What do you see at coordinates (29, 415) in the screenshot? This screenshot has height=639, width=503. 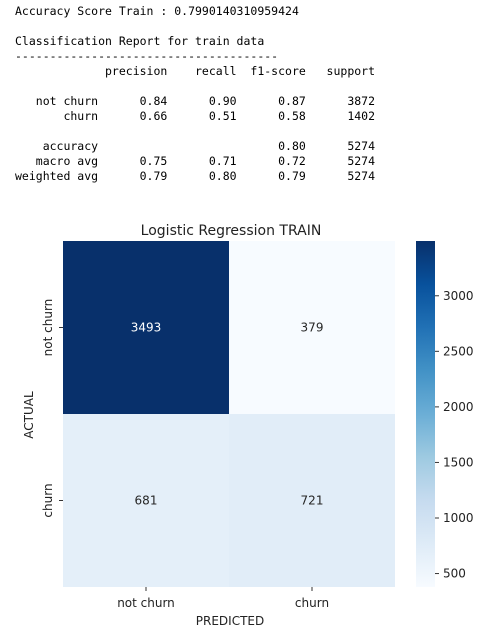 I see `y-axis-label: ACTUAL` at bounding box center [29, 415].